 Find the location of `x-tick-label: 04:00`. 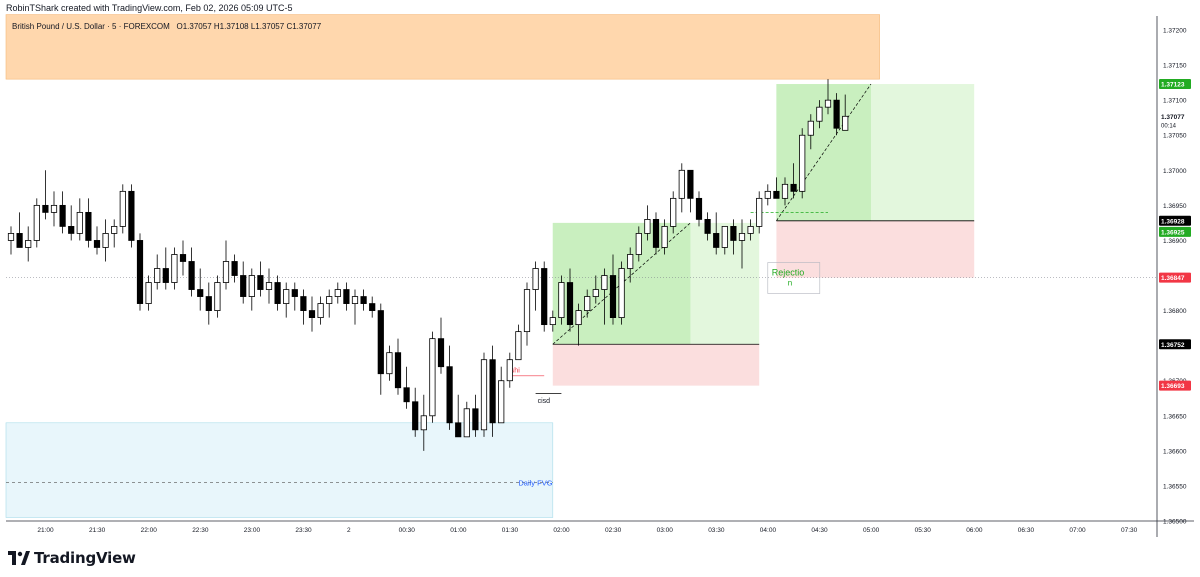

x-tick-label: 04:00 is located at coordinates (768, 530).